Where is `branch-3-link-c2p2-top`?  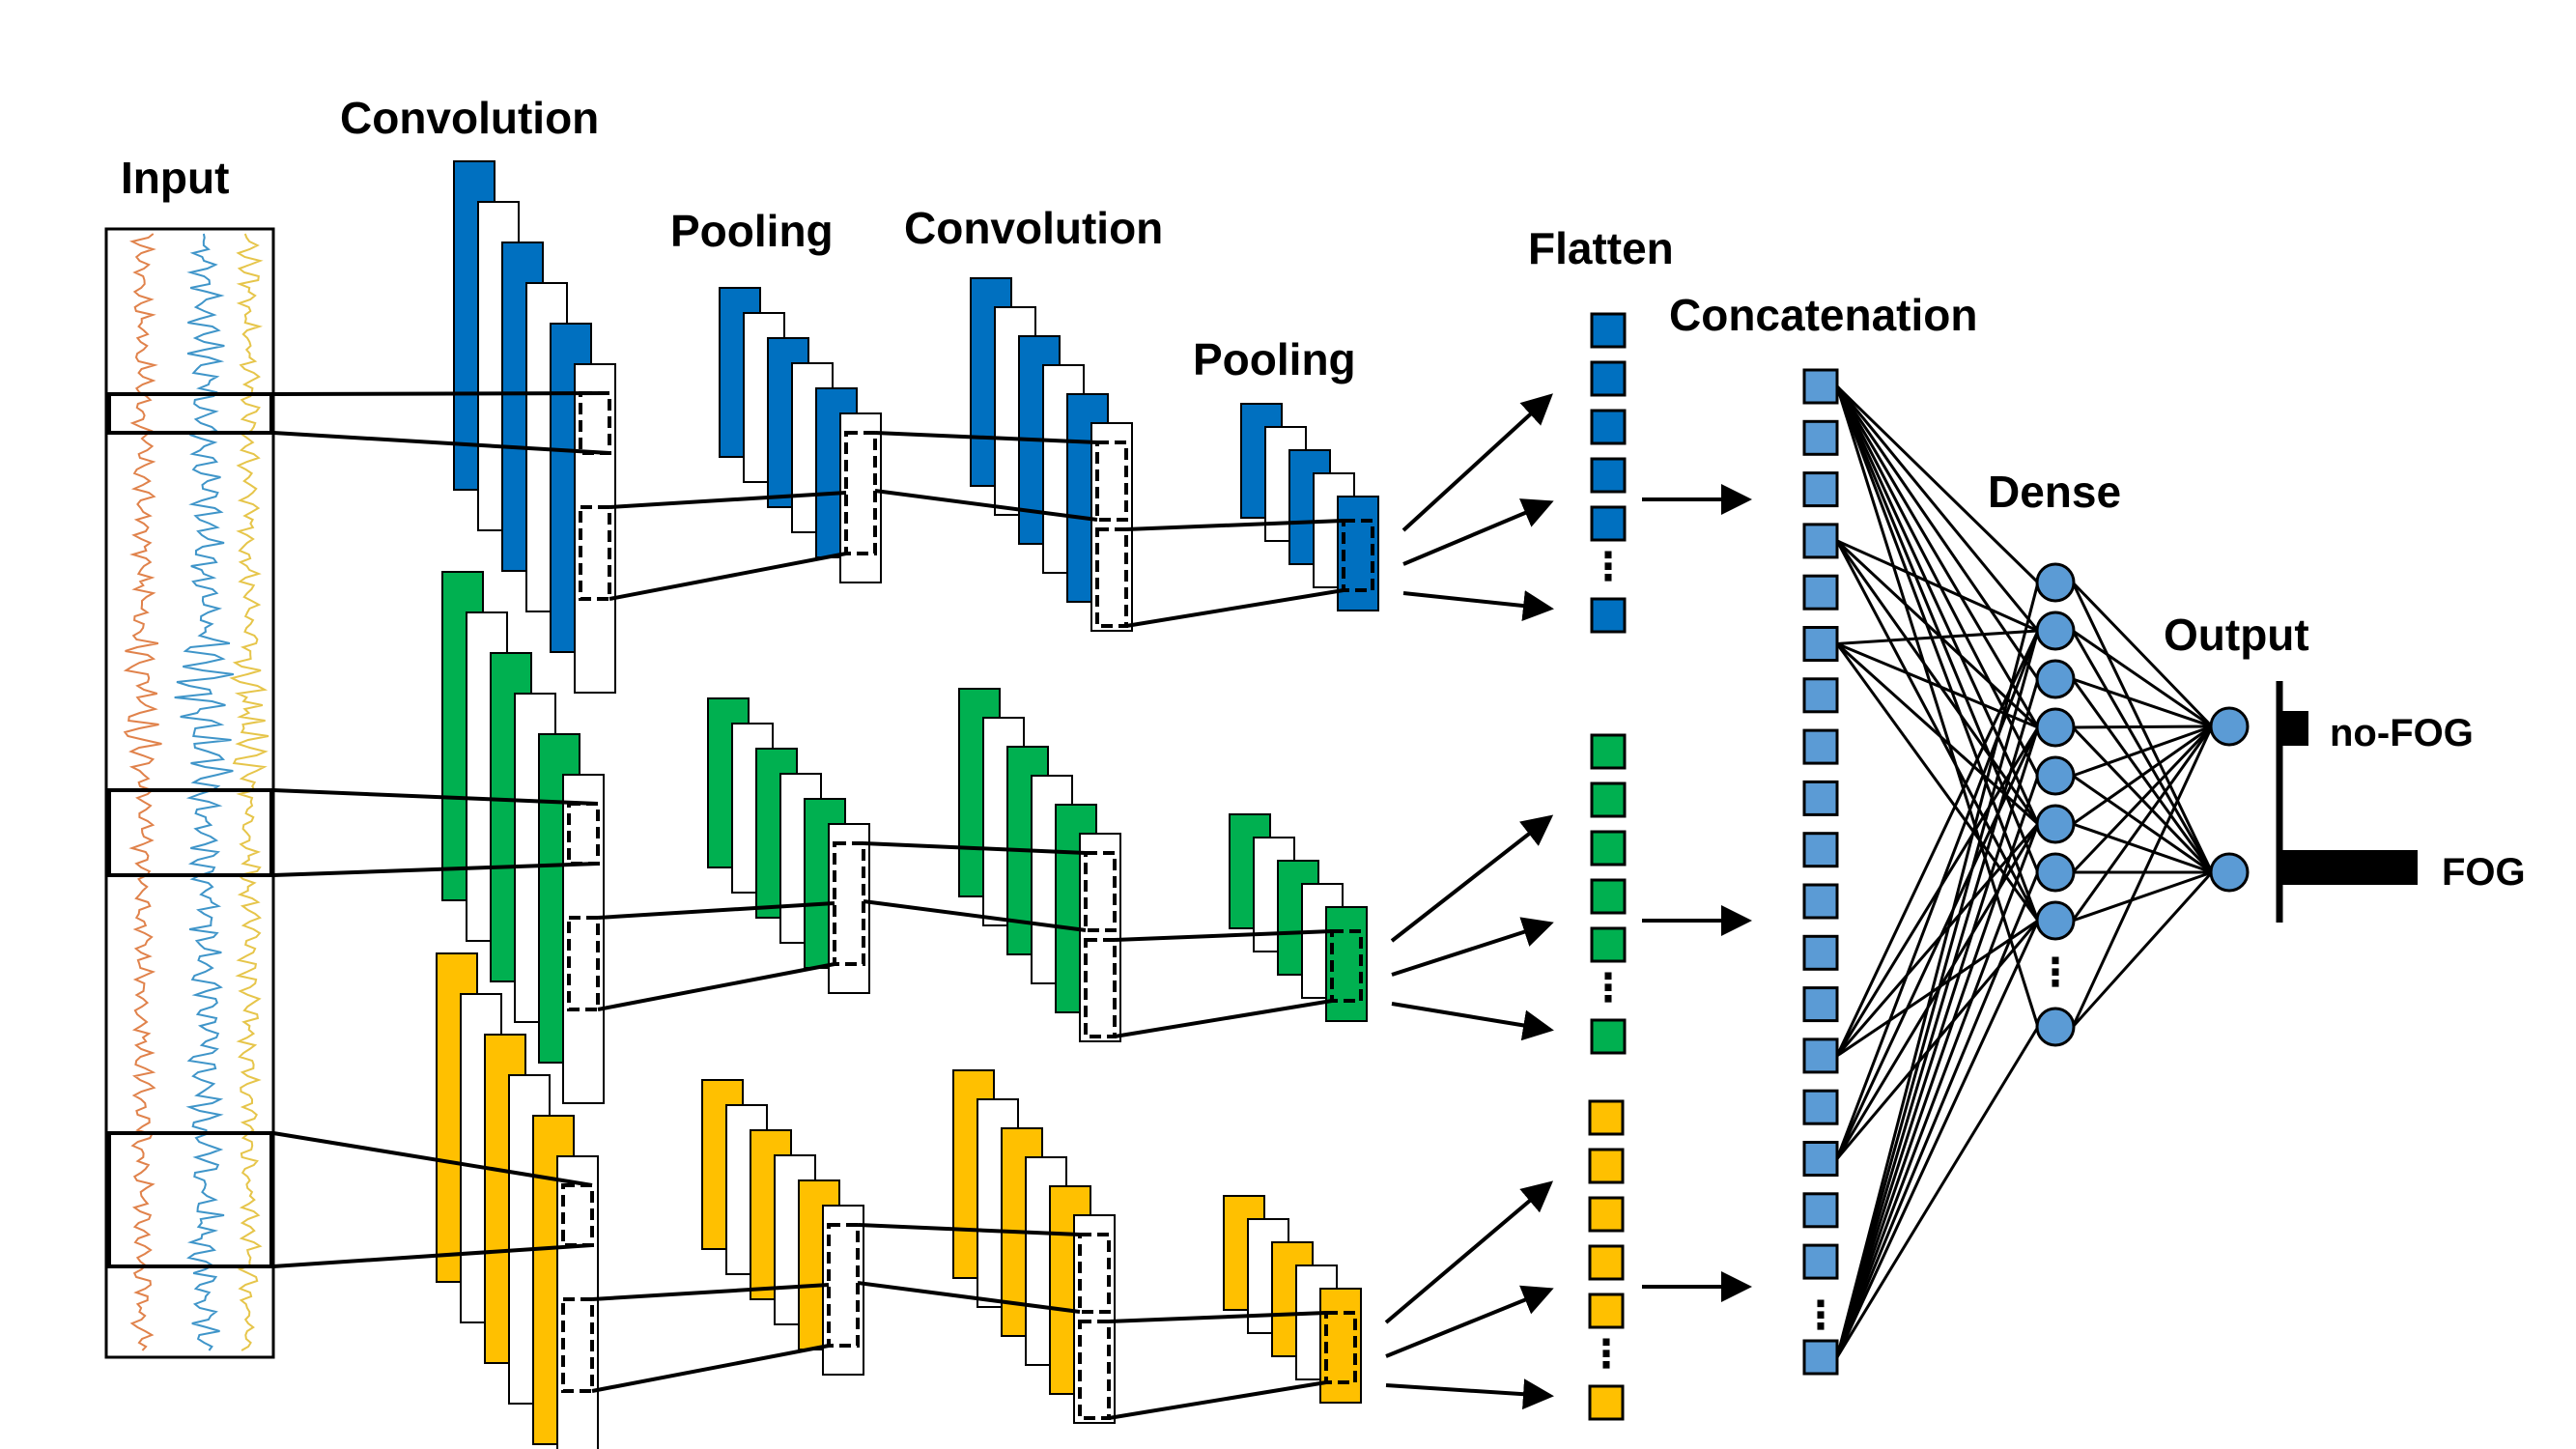 branch-3-link-c2p2-top is located at coordinates (1217, 1317).